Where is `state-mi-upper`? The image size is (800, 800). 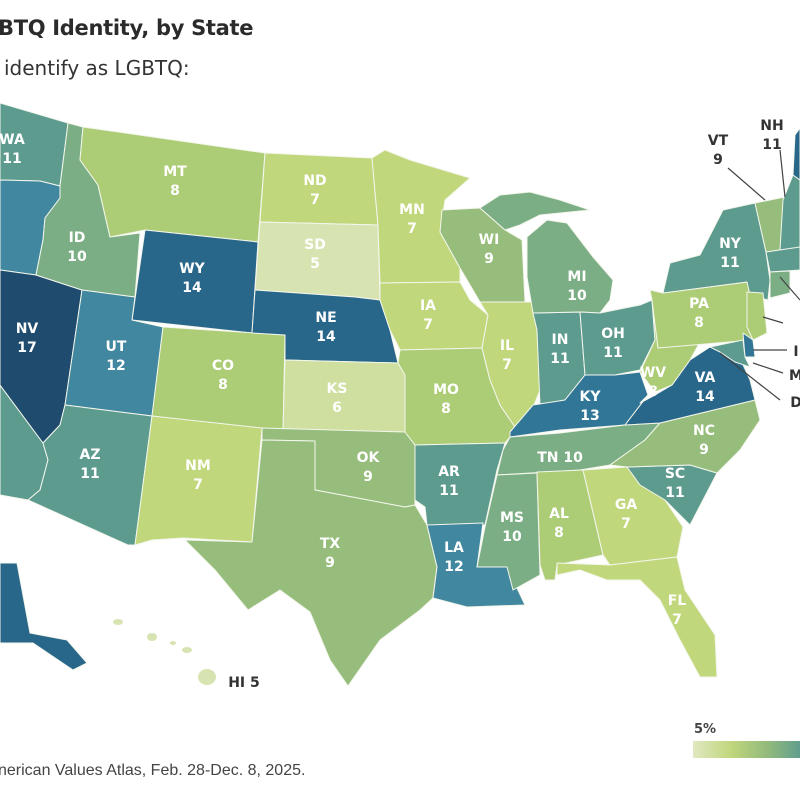 state-mi-upper is located at coordinates (535, 211).